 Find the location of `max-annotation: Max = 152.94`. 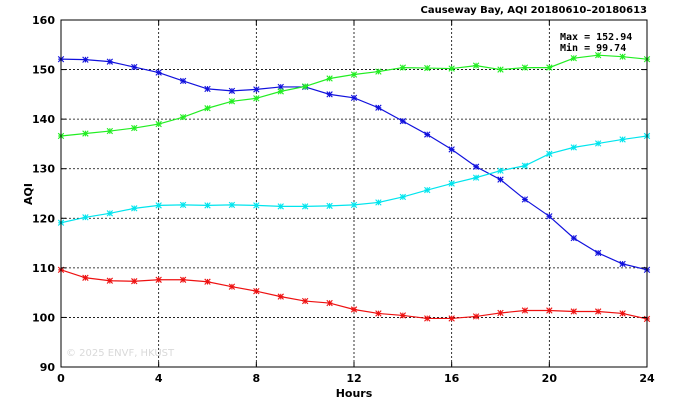

max-annotation: Max = 152.94 is located at coordinates (596, 37).